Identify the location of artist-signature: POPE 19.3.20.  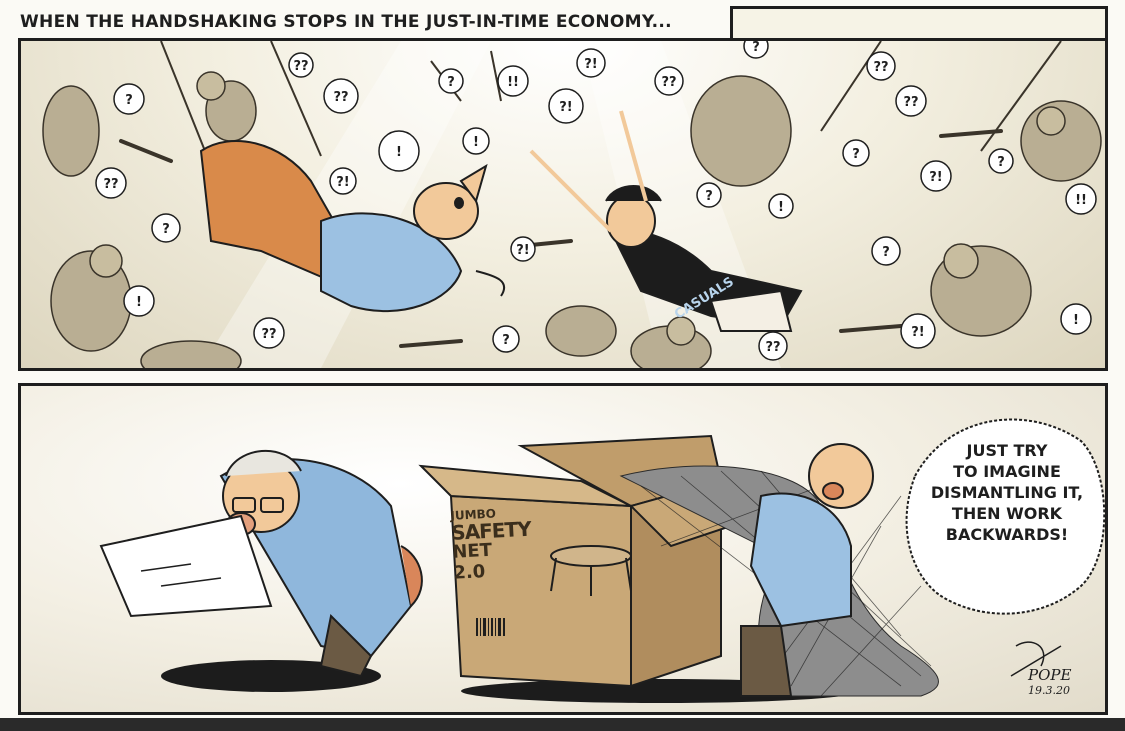
(1049, 683).